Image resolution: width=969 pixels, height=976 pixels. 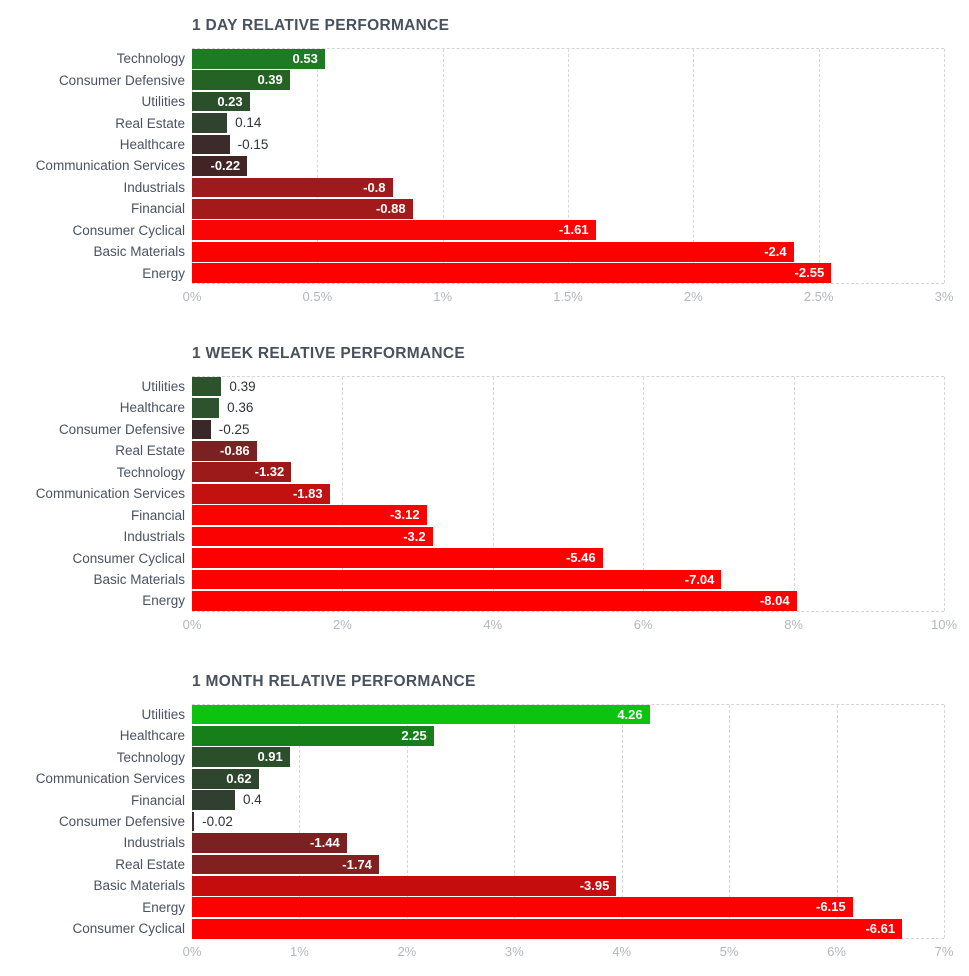 What do you see at coordinates (150, 864) in the screenshot?
I see `category-label: Real Estate` at bounding box center [150, 864].